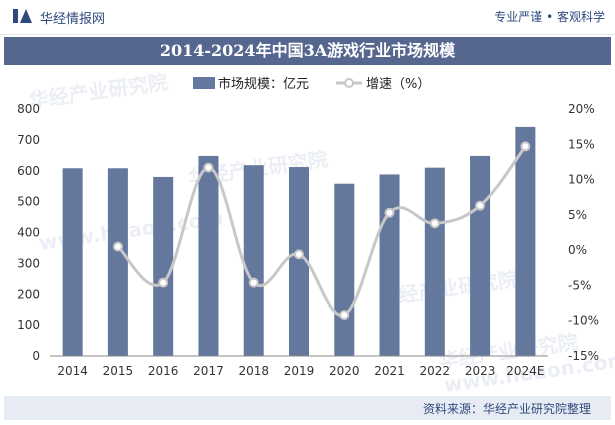 This screenshot has height=425, width=615. What do you see at coordinates (28, 263) in the screenshot?
I see `y-left-tick-label: 300` at bounding box center [28, 263].